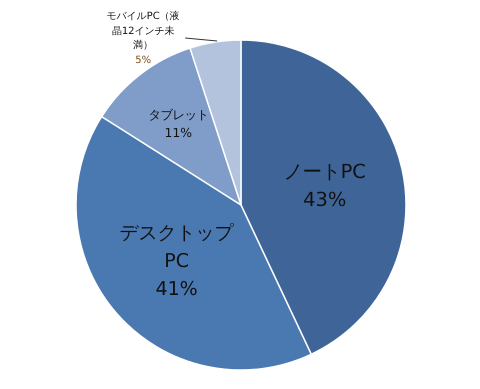  I want to click on data-label: 41%, so click(176, 289).